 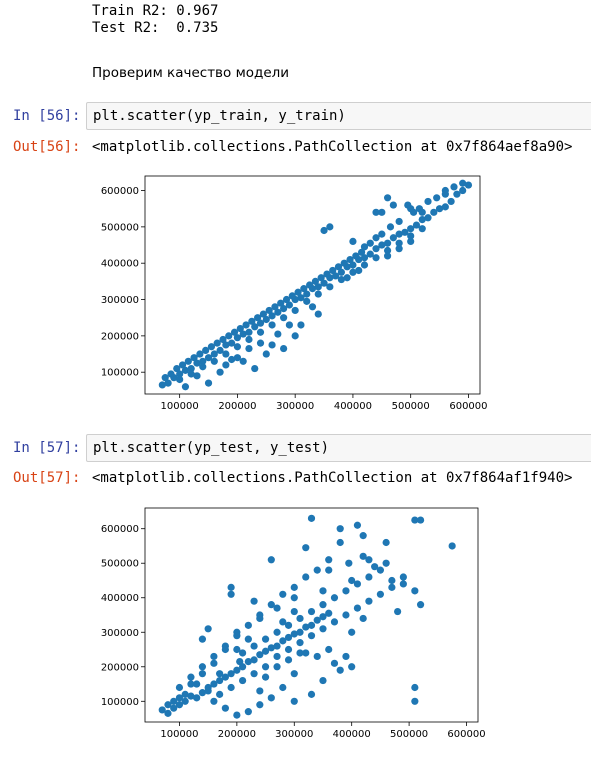 What do you see at coordinates (47, 147) in the screenshot?
I see `out-prompt-56: Out[56]:` at bounding box center [47, 147].